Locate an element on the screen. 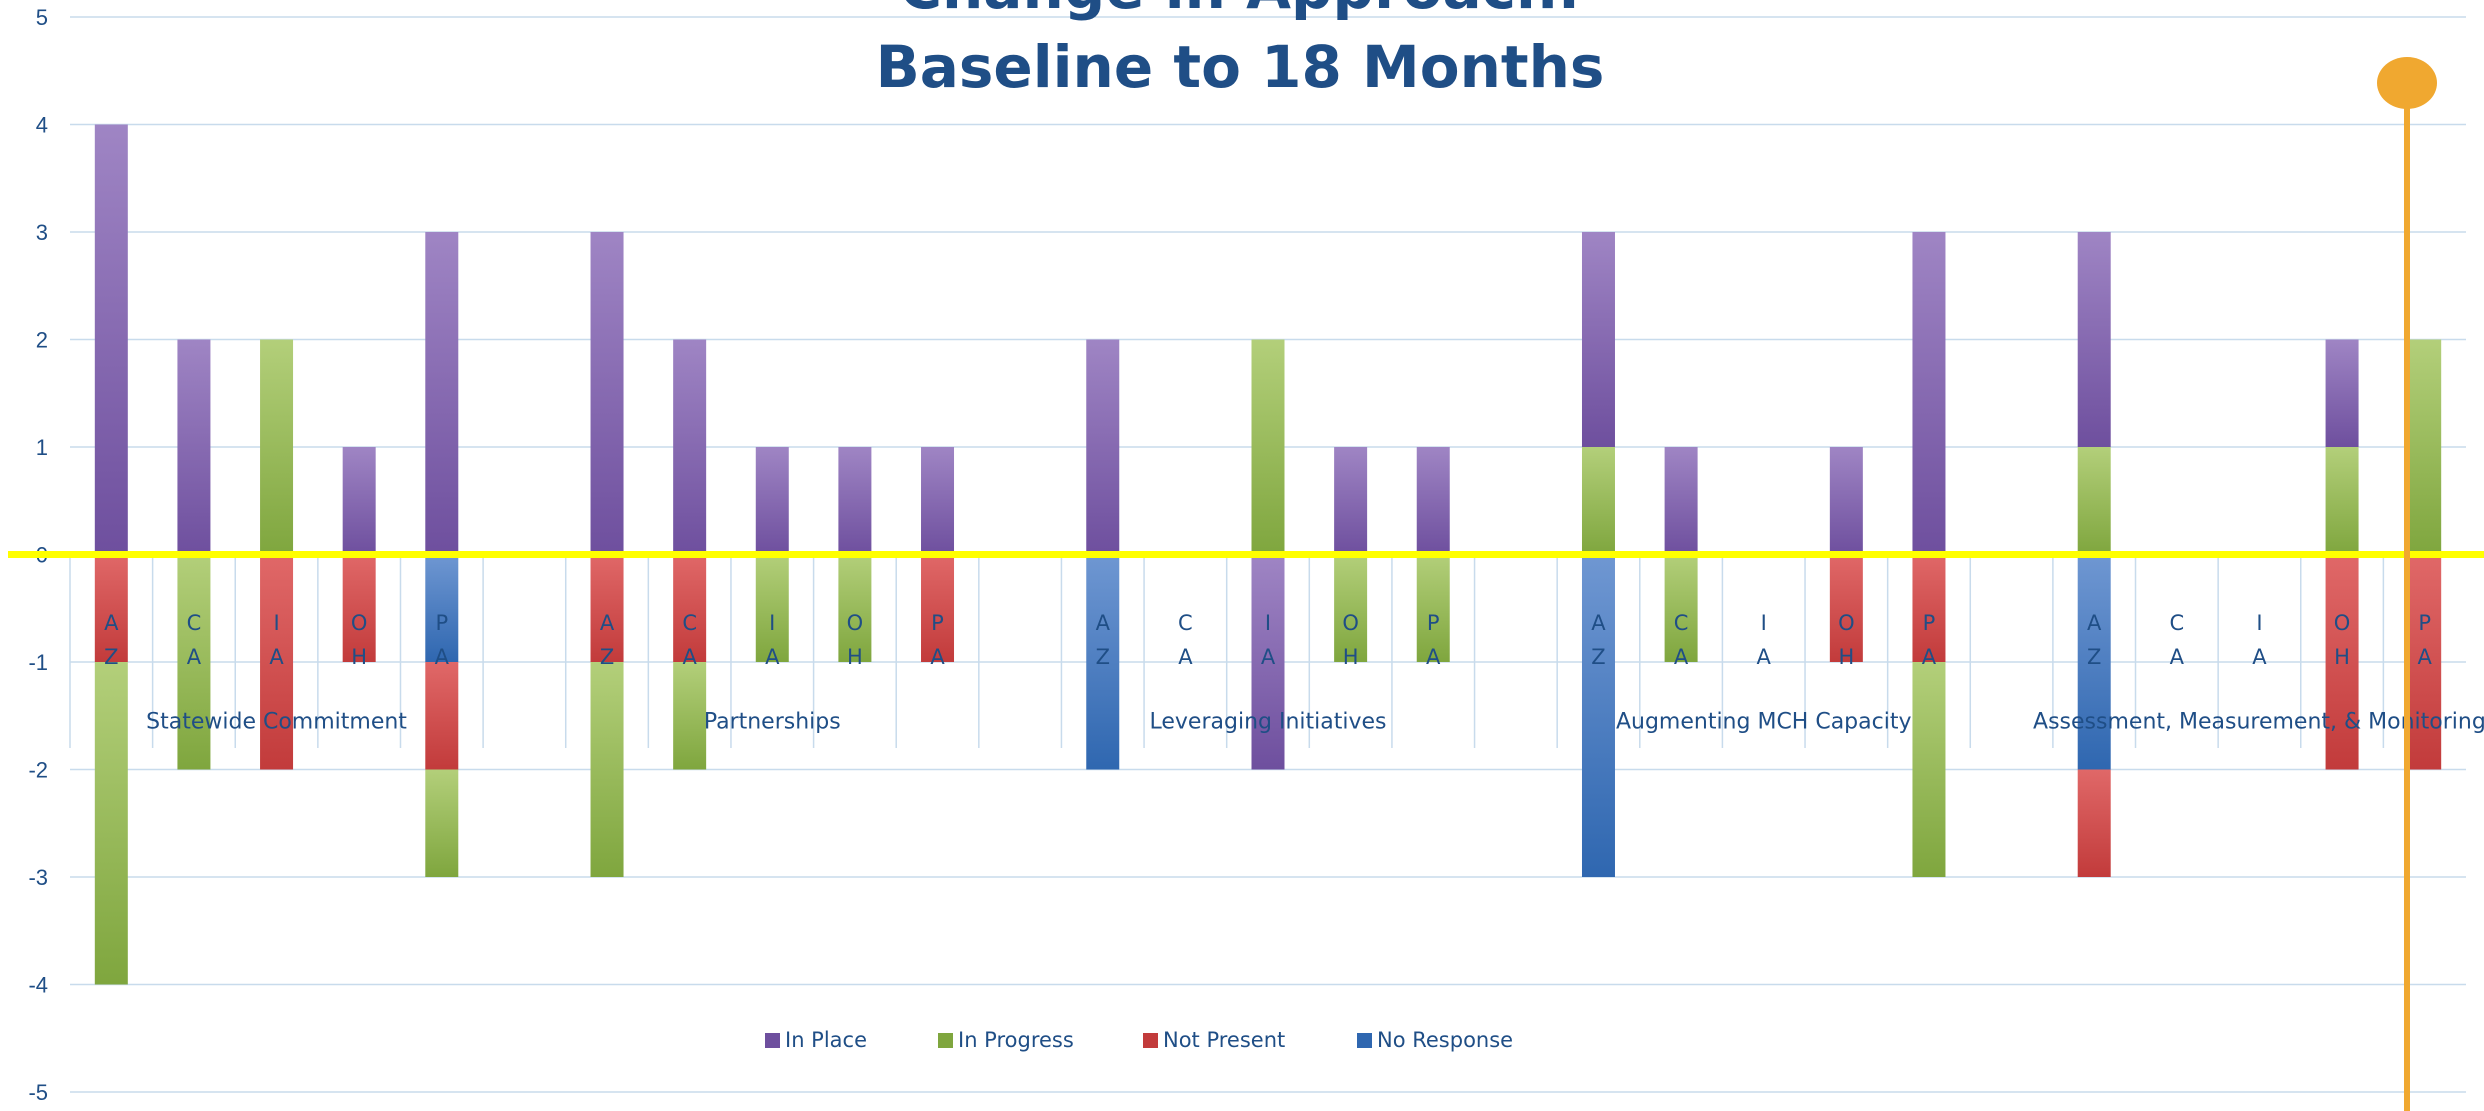 This screenshot has height=1111, width=2484. y-tick-label: 3 is located at coordinates (42, 232).